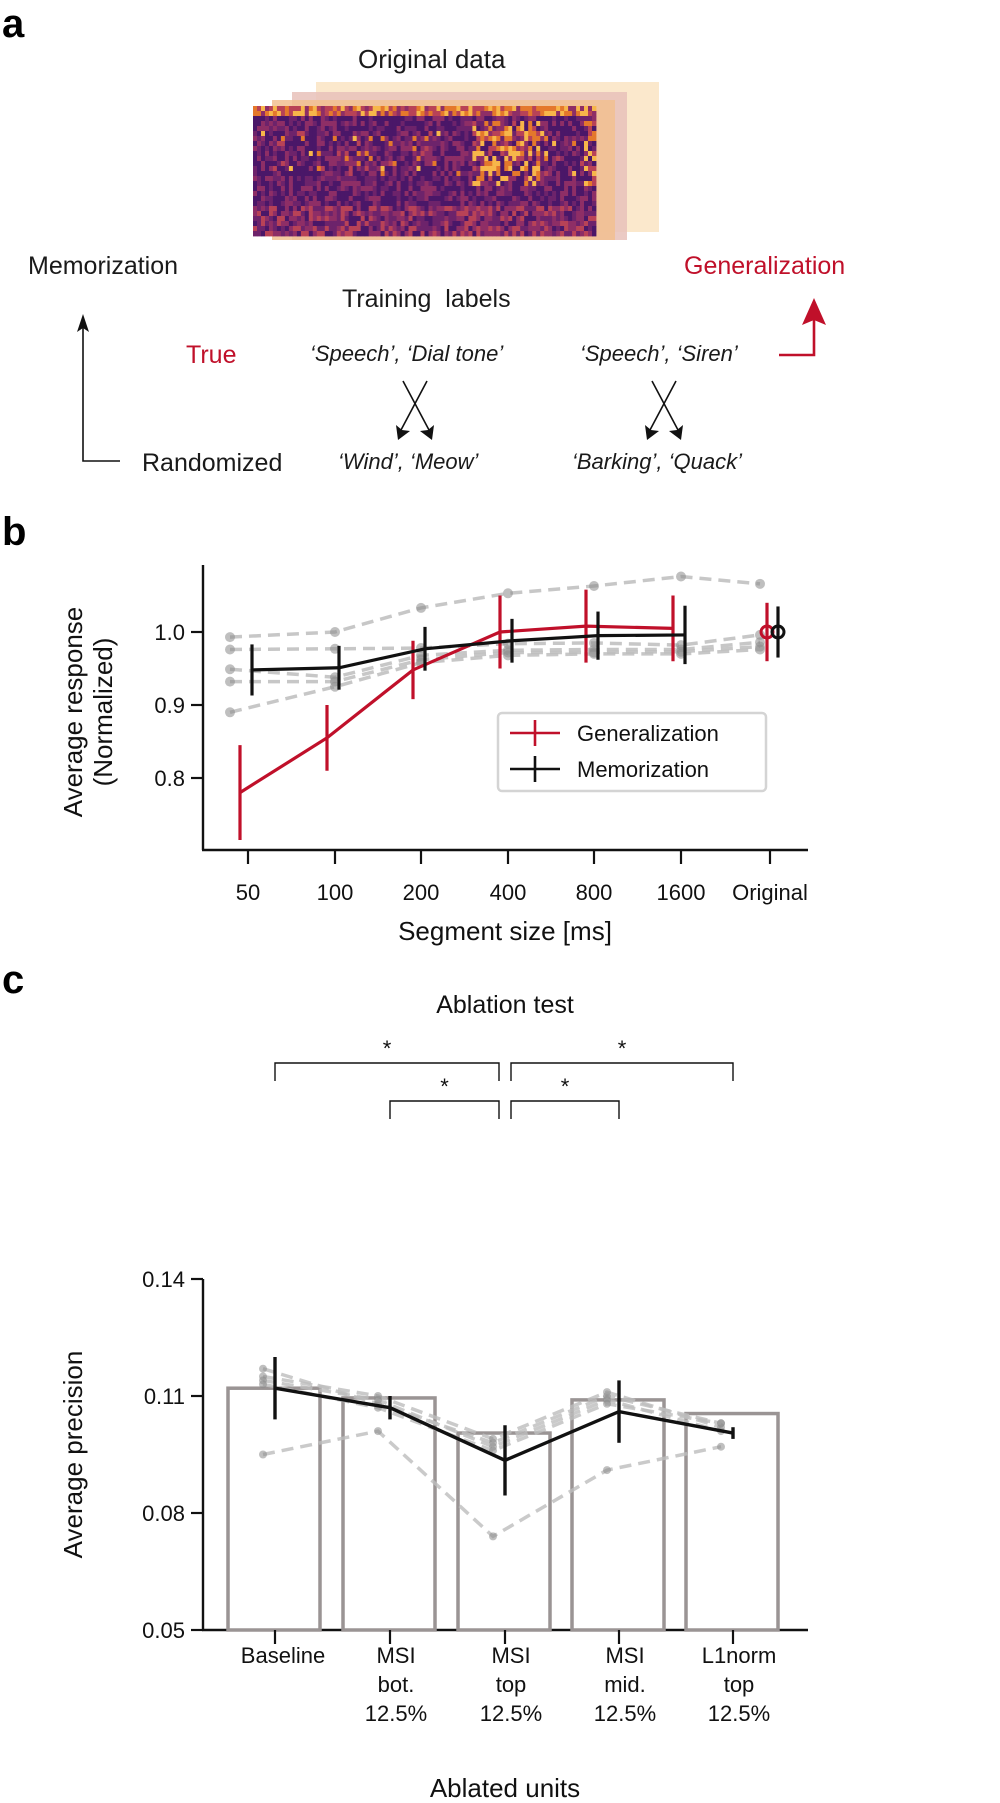 The height and width of the screenshot is (1803, 1000). I want to click on y-tick-label: 0.05, so click(163, 1630).